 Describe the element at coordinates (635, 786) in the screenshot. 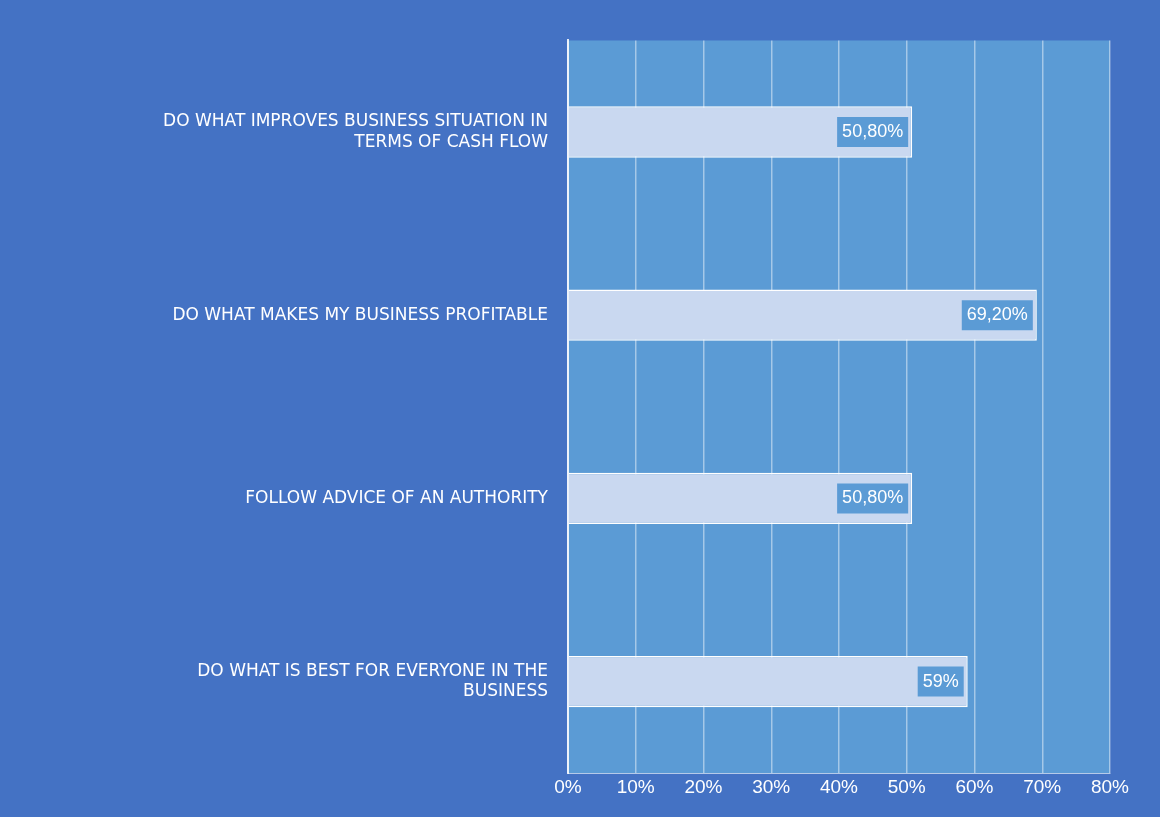

I see `x-tick-label: 10%` at that location.